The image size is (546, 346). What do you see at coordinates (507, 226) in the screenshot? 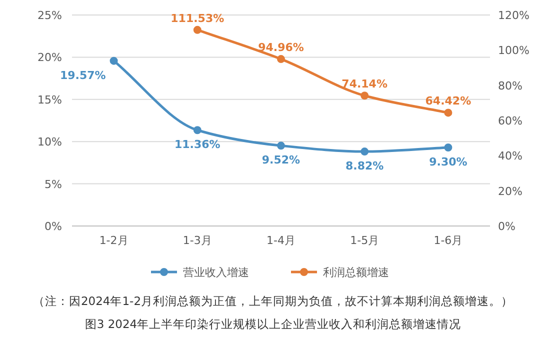
I see `y2-tick-label: 0%` at bounding box center [507, 226].